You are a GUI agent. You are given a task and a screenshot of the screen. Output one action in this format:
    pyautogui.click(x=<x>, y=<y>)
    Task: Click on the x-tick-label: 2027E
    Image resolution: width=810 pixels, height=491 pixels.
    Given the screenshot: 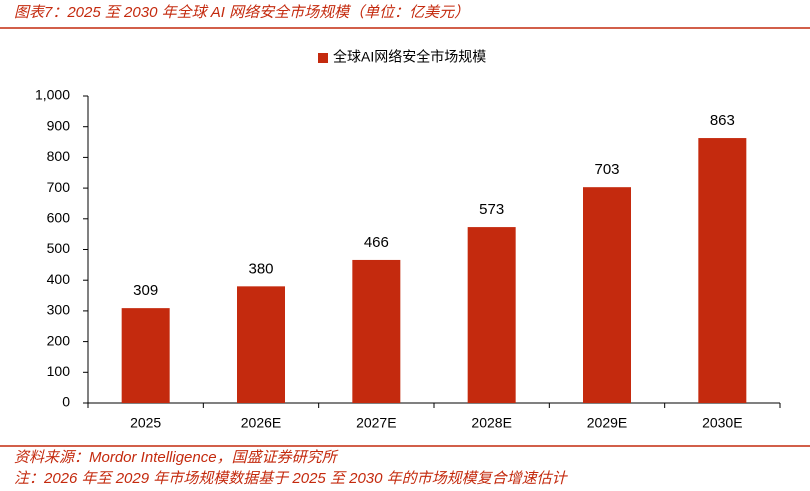 What is the action you would take?
    pyautogui.click(x=376, y=423)
    